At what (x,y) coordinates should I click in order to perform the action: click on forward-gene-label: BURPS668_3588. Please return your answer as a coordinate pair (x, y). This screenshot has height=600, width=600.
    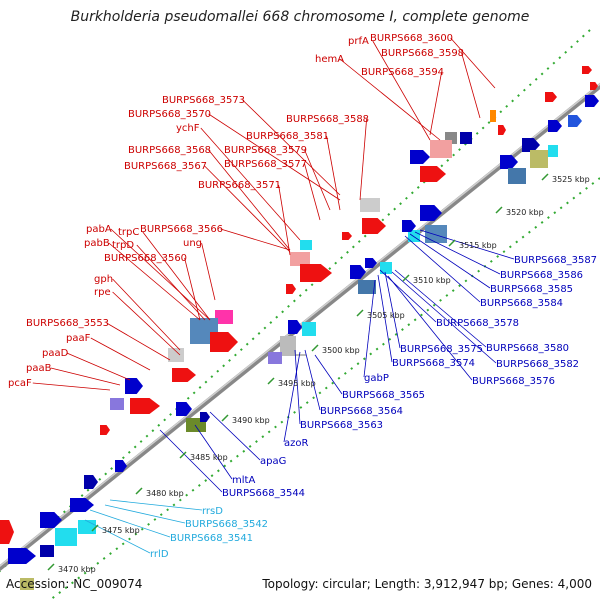
    Looking at the image, I should click on (327, 119).